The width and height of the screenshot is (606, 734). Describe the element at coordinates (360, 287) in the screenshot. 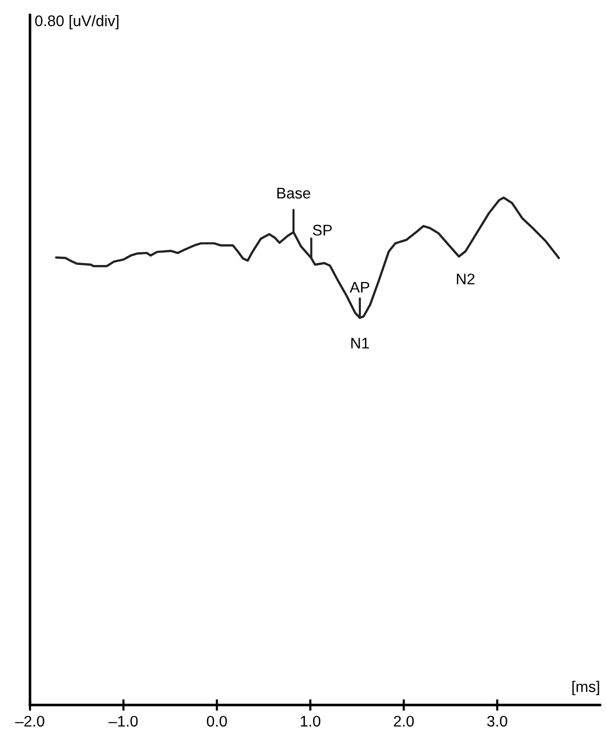

I see `annotation: AP` at that location.